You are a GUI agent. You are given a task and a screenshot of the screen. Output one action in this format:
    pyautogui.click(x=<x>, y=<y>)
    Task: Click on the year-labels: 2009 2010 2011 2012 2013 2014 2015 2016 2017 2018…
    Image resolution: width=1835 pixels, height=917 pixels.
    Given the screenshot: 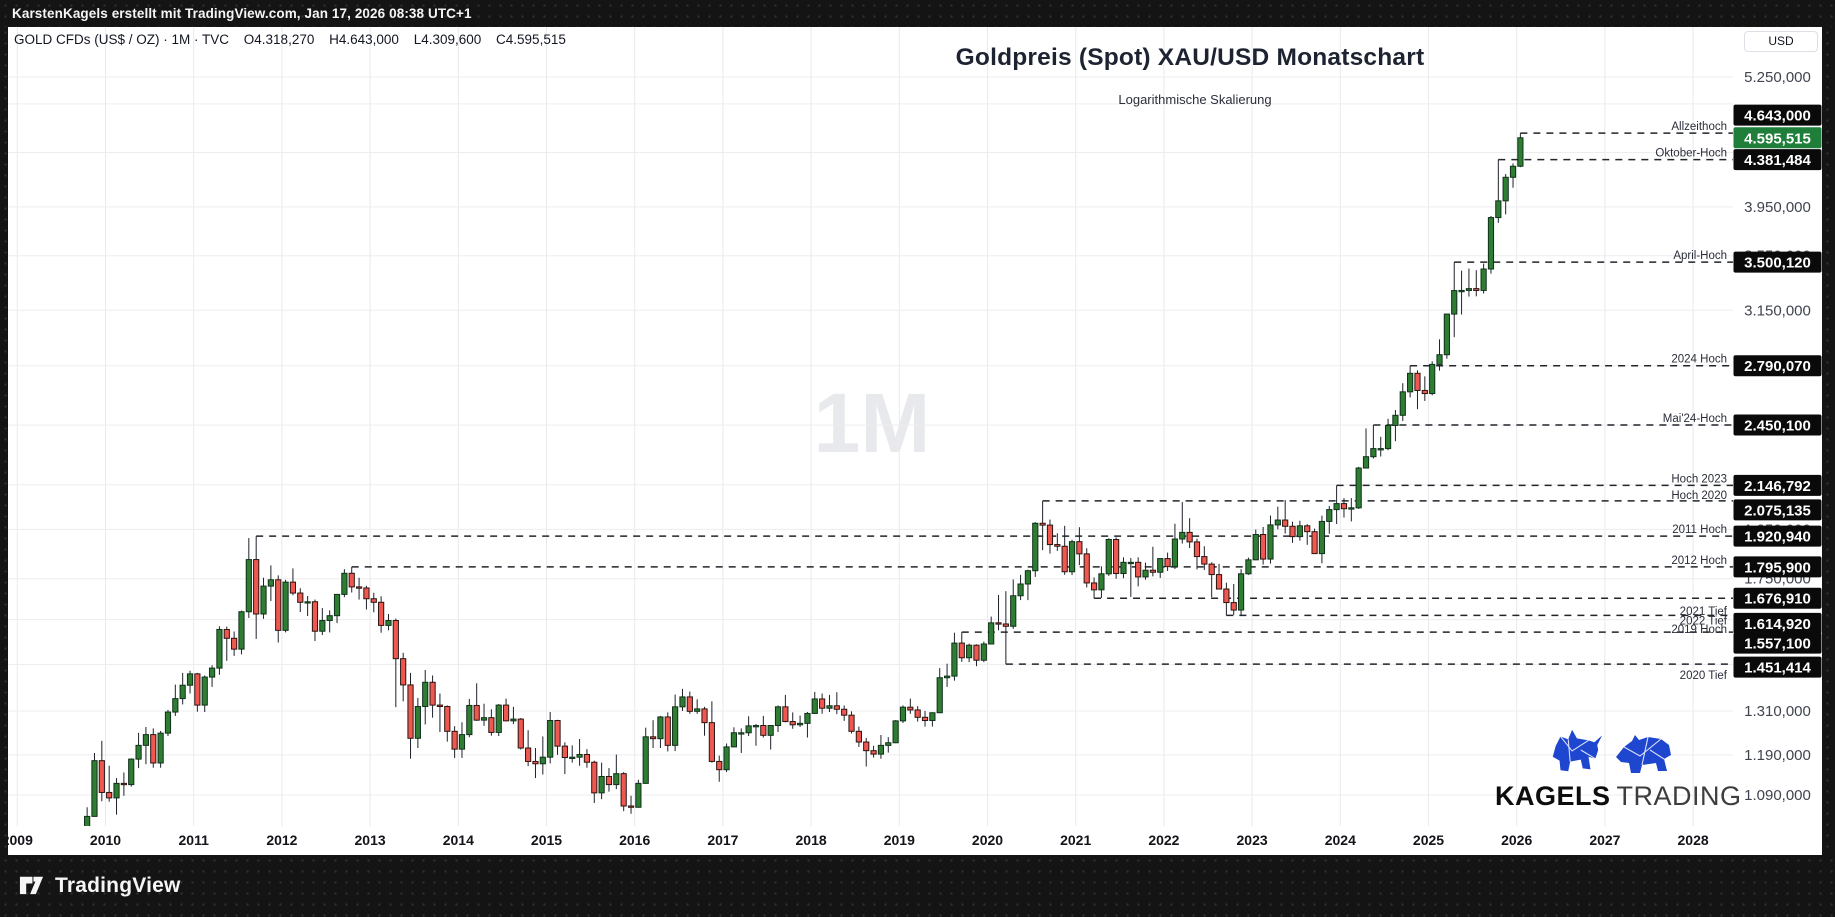 What is the action you would take?
    pyautogui.click(x=855, y=840)
    